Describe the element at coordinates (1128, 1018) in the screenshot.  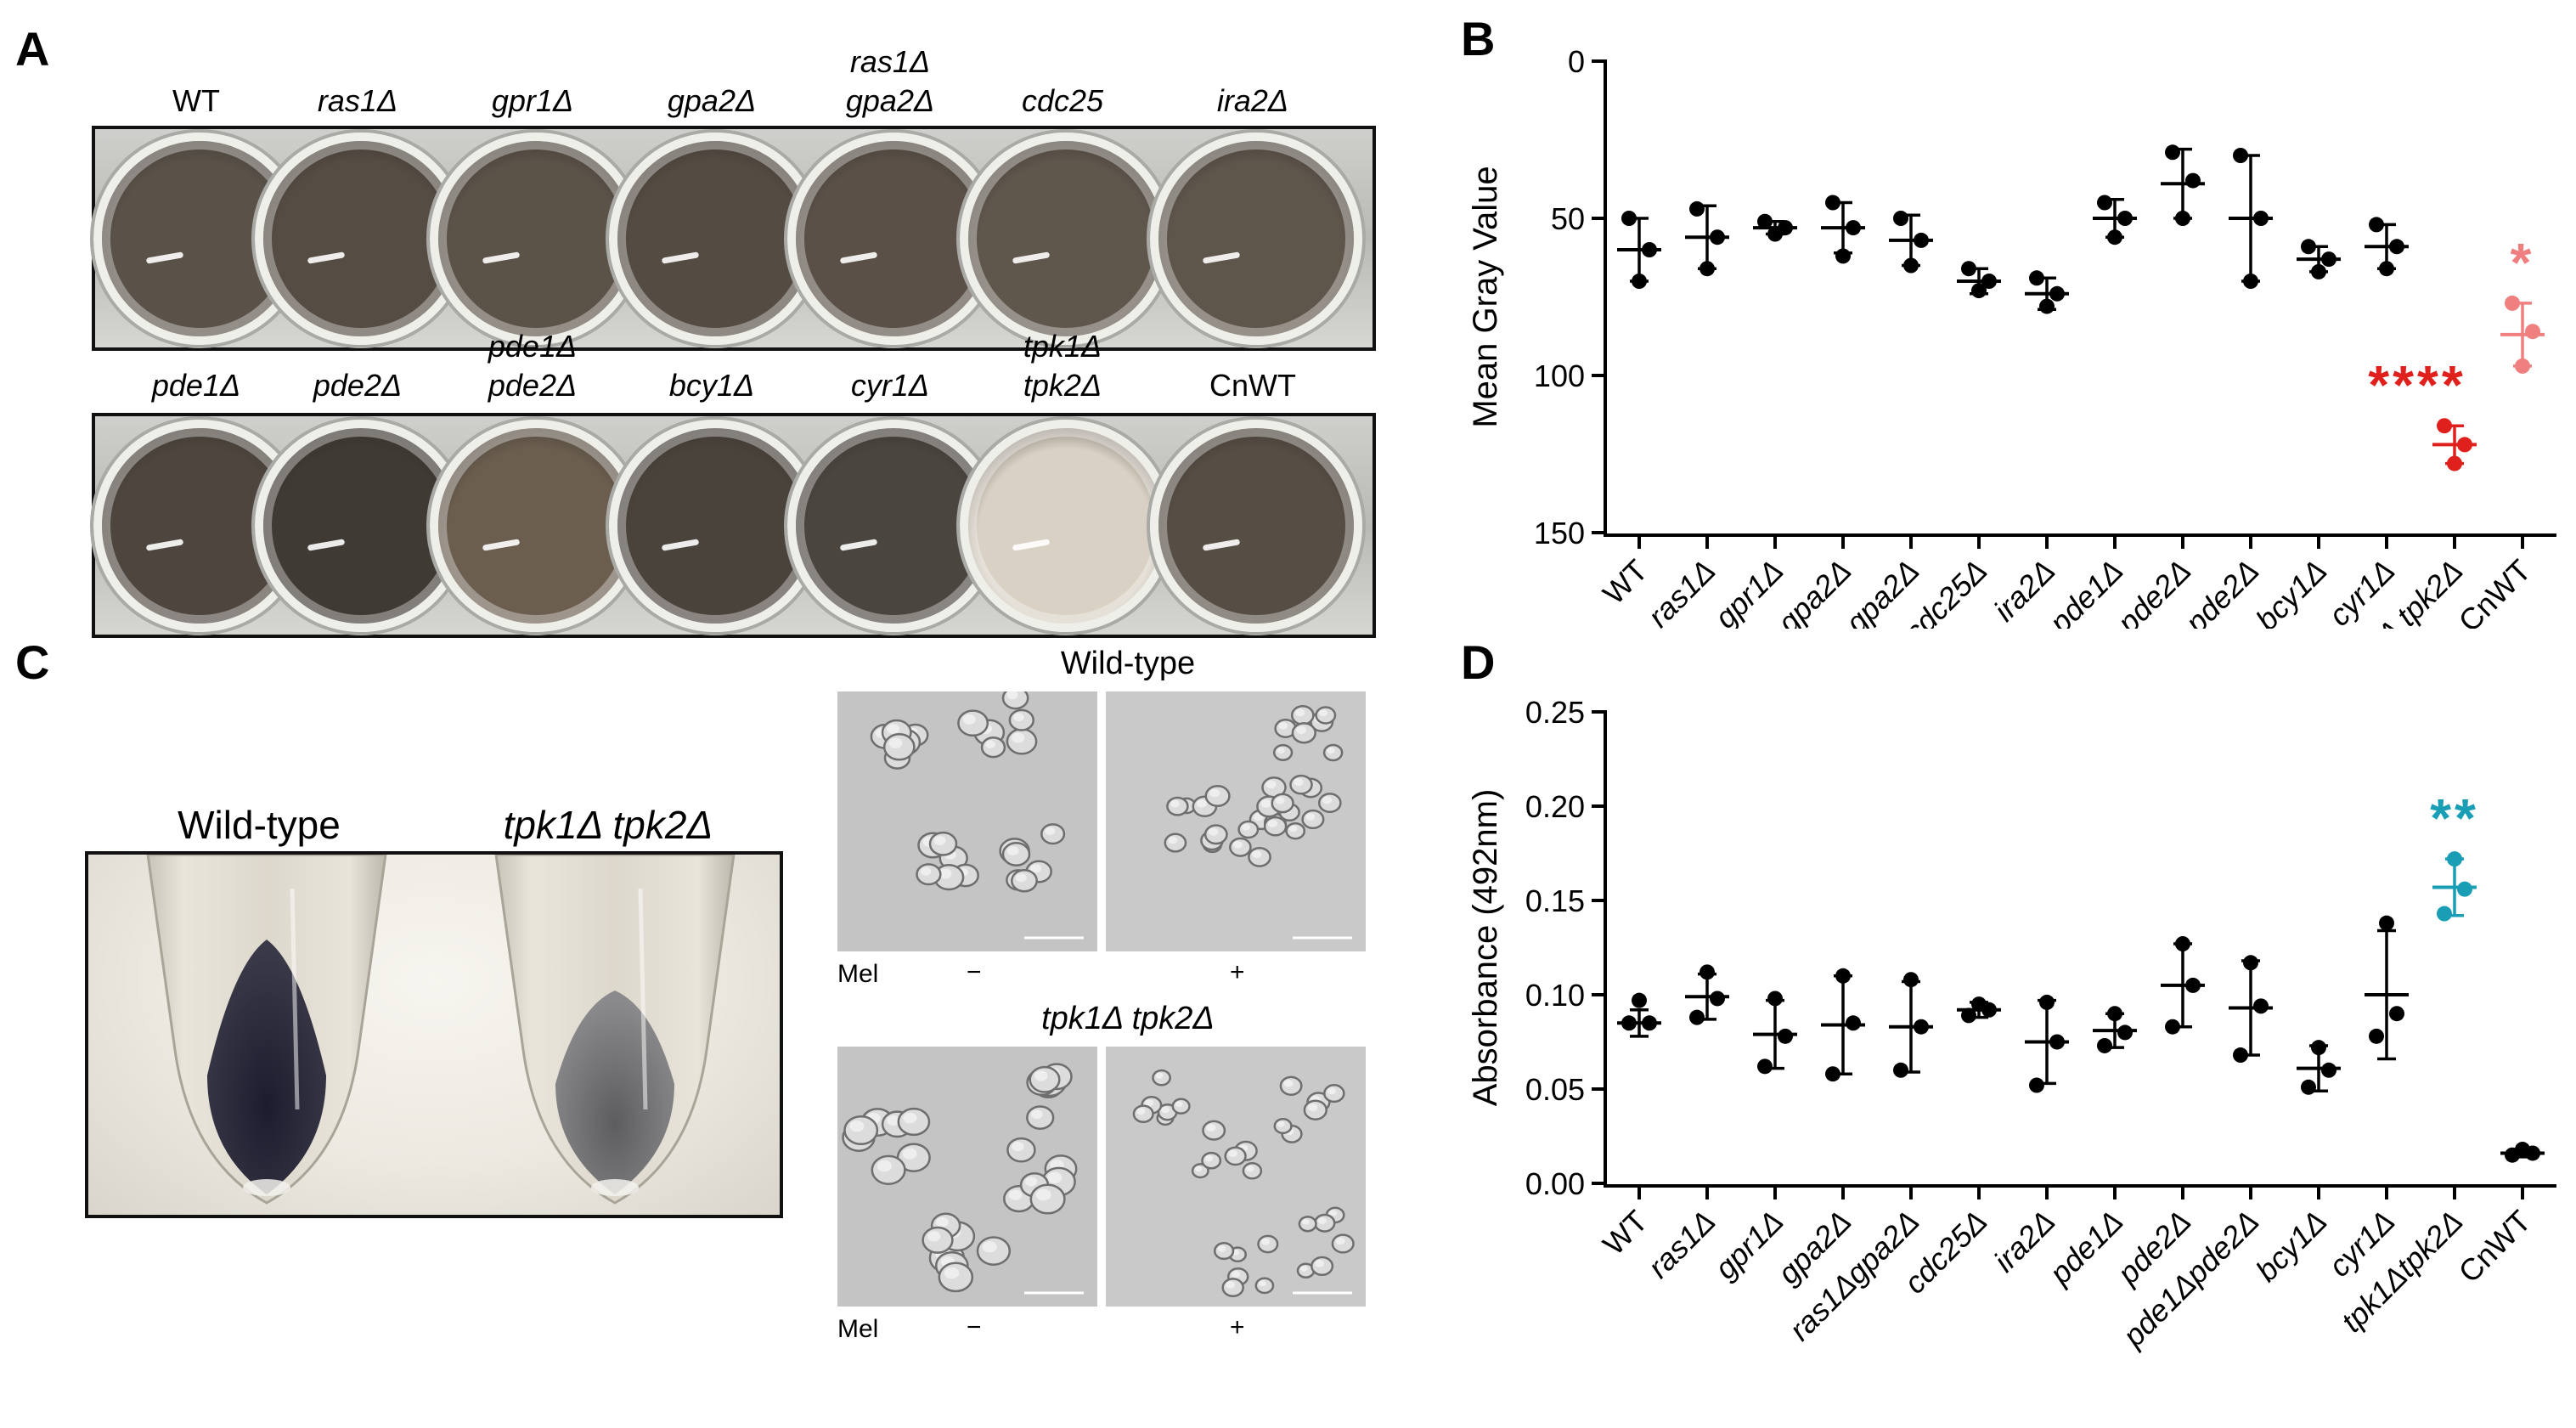
I see `micro-title-tpk1-tpk2: tpk1Δ tpk2Δ` at that location.